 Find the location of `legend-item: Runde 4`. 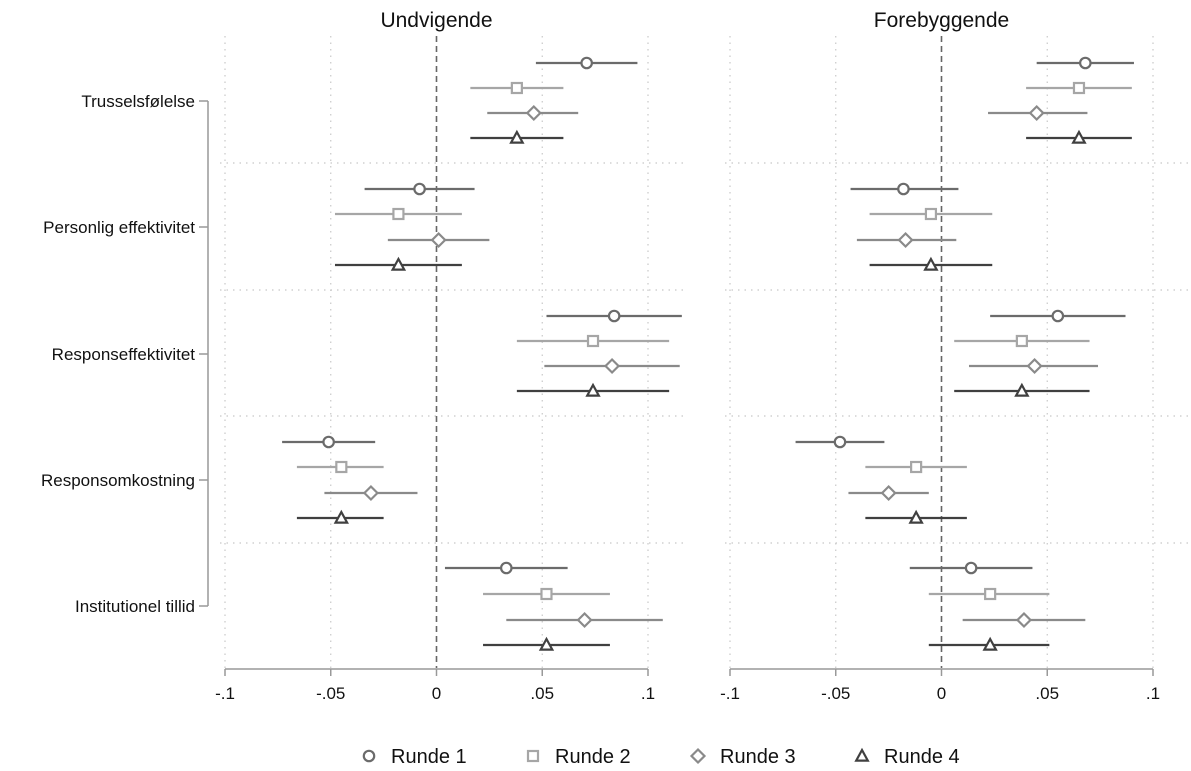

legend-item: Runde 4 is located at coordinates (907, 757).